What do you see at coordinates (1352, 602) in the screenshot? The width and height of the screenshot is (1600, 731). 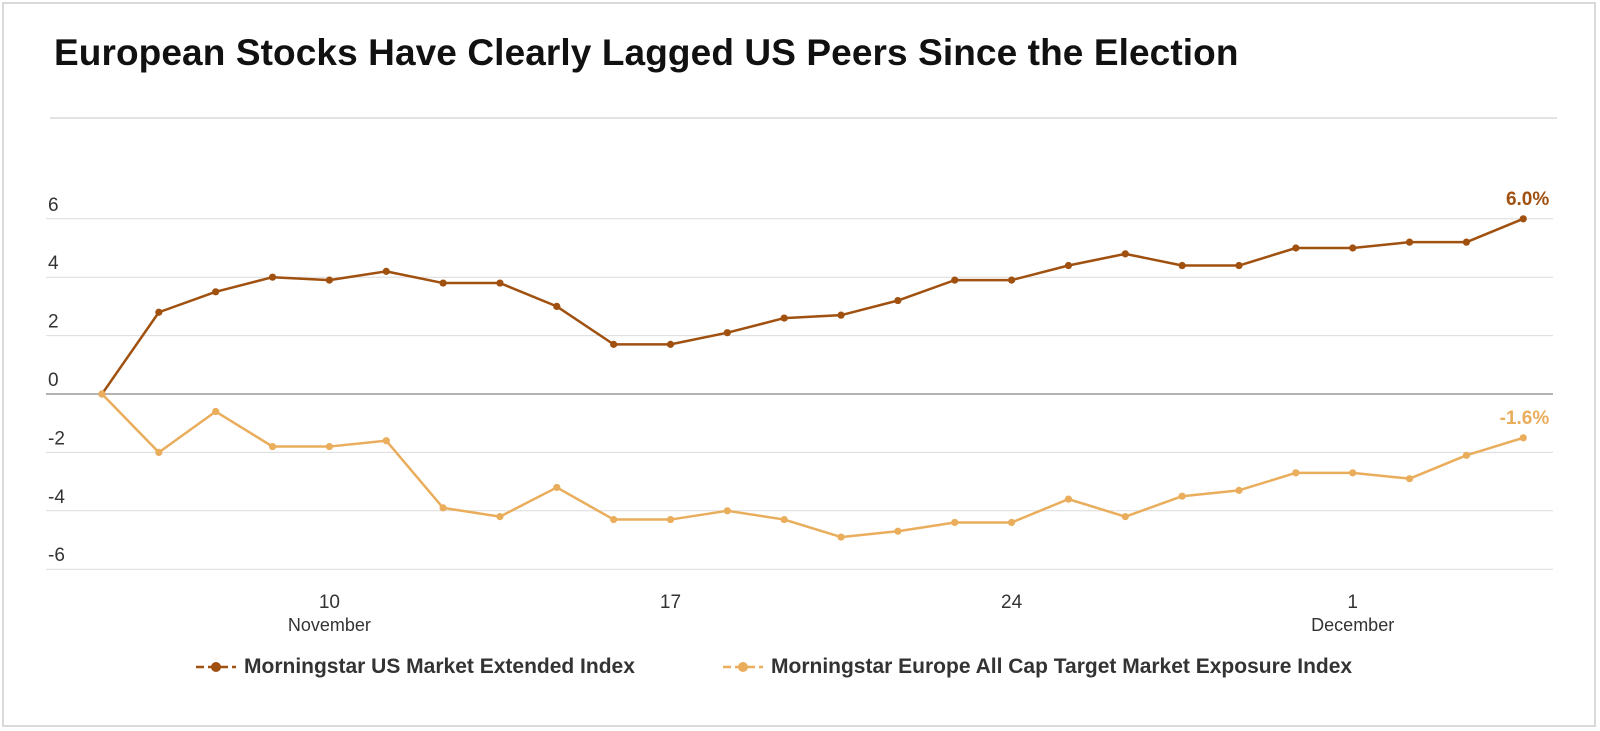 I see `x-tick-label: 1` at bounding box center [1352, 602].